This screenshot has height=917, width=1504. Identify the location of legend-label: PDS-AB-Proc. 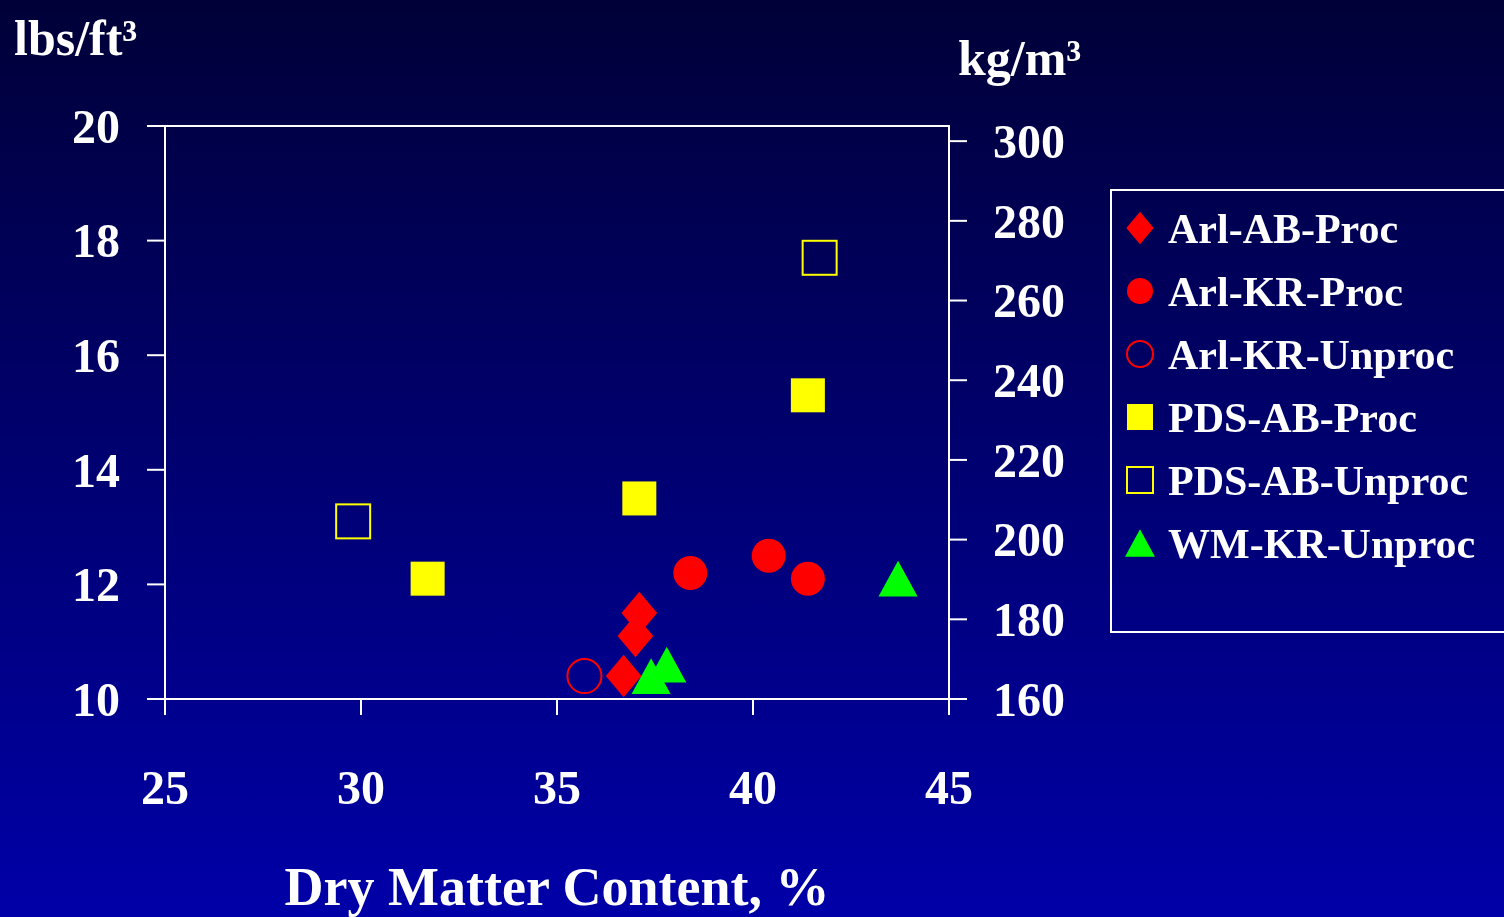
(1292, 417).